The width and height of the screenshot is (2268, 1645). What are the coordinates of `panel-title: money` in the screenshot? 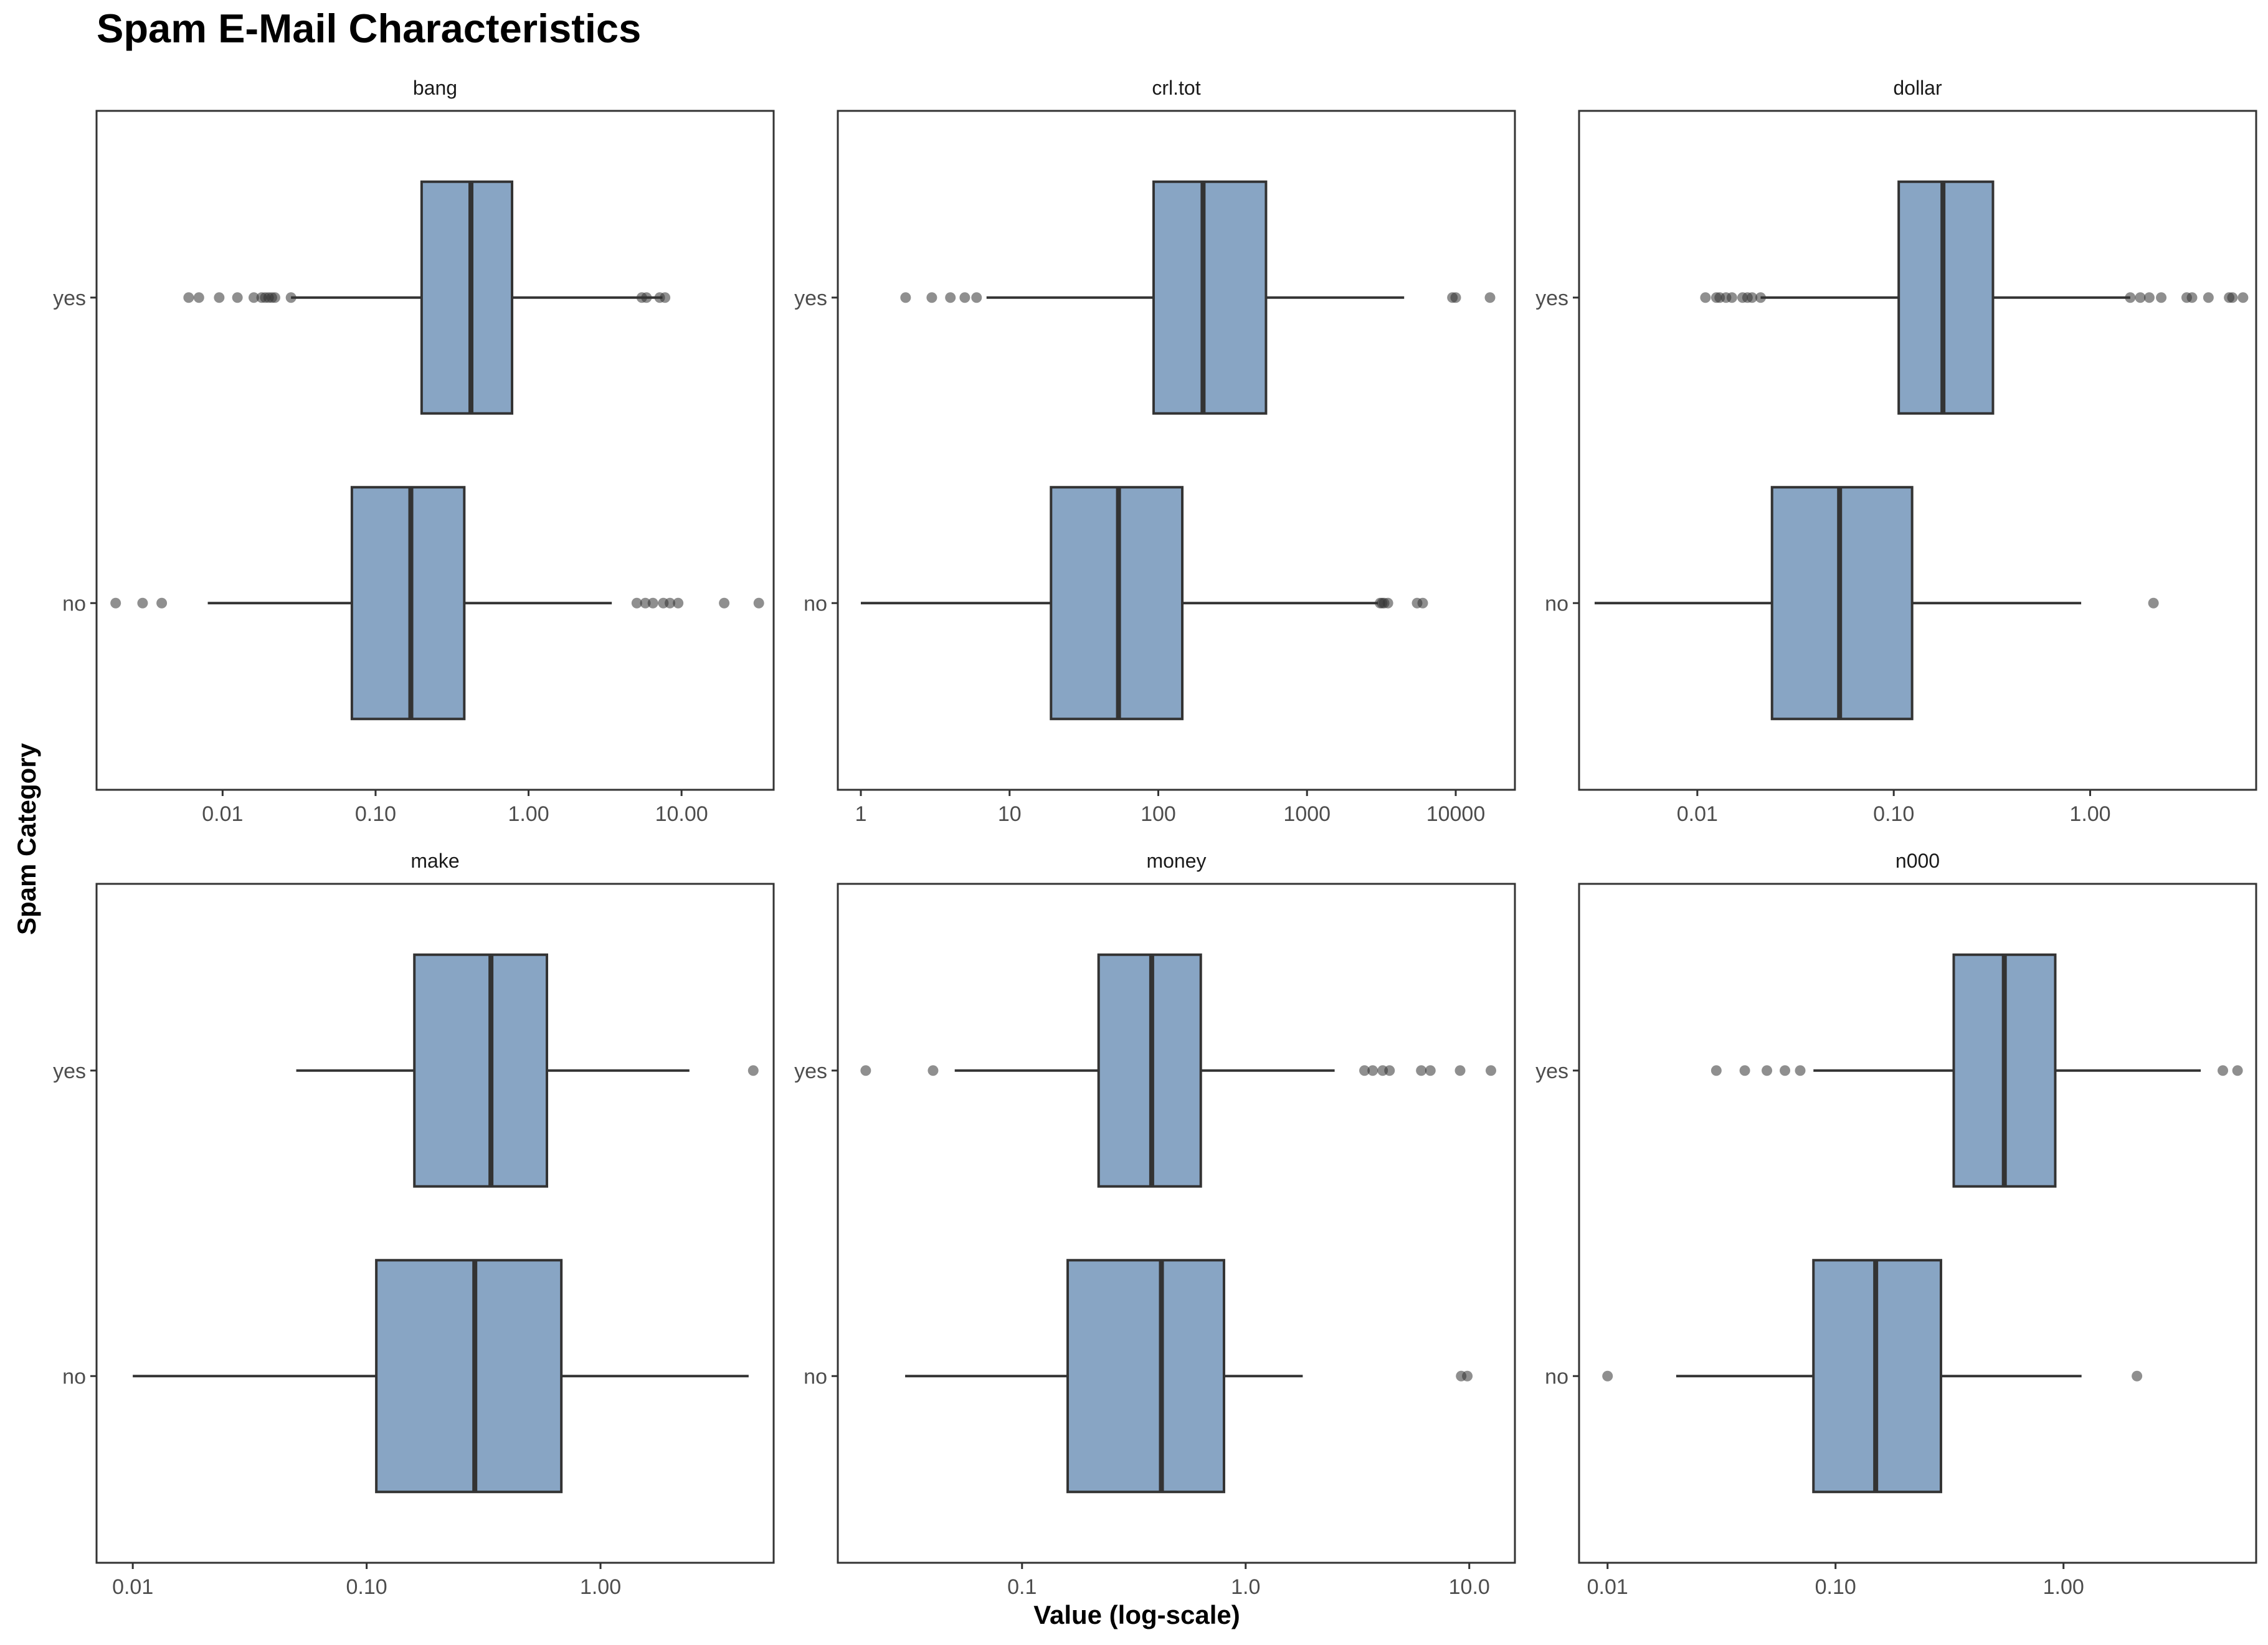 It's located at (1176, 861).